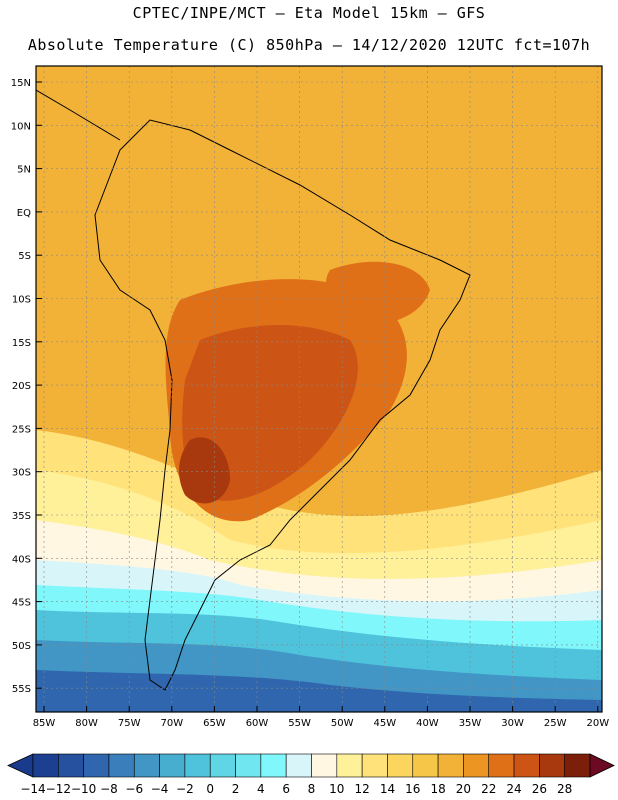 The height and width of the screenshot is (800, 618). Describe the element at coordinates (171, 723) in the screenshot. I see `lon-label: 70W` at that location.